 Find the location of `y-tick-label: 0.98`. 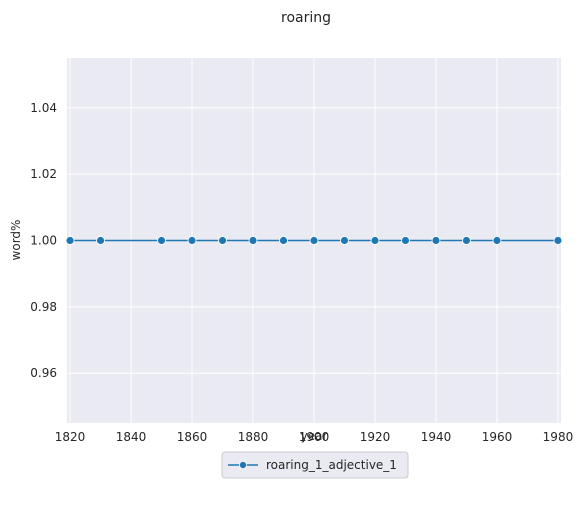

y-tick-label: 0.98 is located at coordinates (43, 307).